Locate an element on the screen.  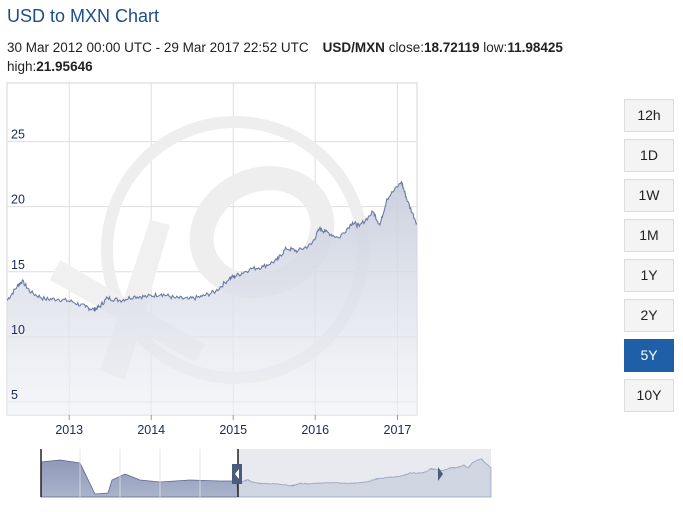
high-label: high: is located at coordinates (22, 66).